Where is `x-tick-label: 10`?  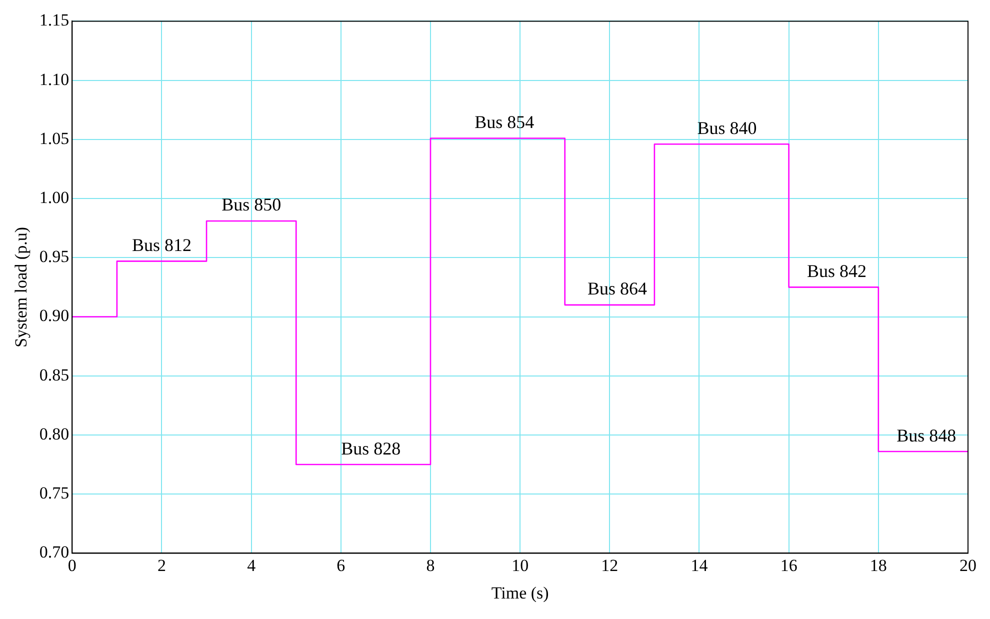 x-tick-label: 10 is located at coordinates (520, 565).